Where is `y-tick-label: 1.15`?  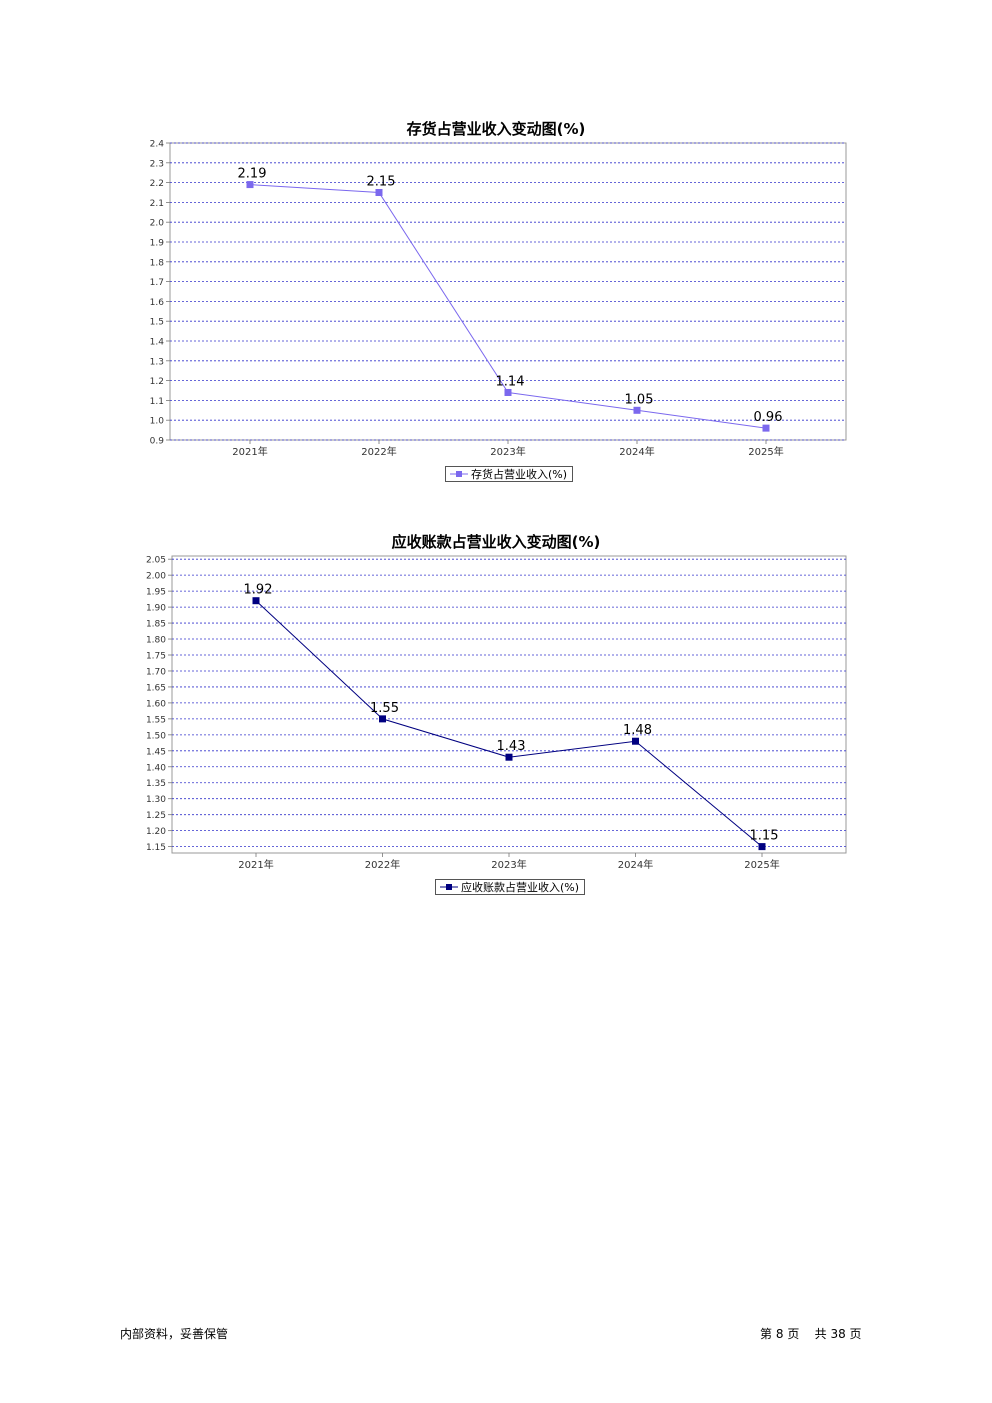
y-tick-label: 1.15 is located at coordinates (156, 848).